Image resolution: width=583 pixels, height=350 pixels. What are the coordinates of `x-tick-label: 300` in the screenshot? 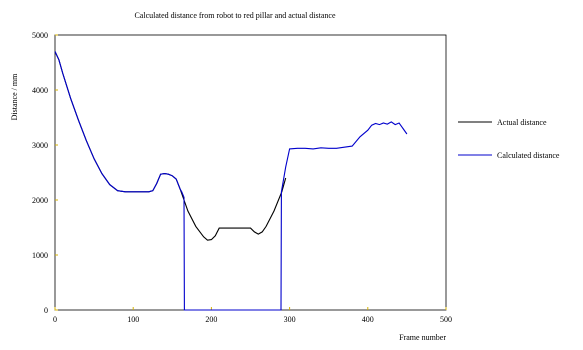 It's located at (290, 319).